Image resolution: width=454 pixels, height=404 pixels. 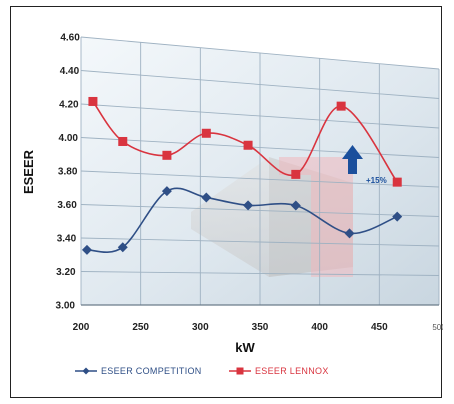 What do you see at coordinates (245, 347) in the screenshot?
I see `x-axis-title: kW` at bounding box center [245, 347].